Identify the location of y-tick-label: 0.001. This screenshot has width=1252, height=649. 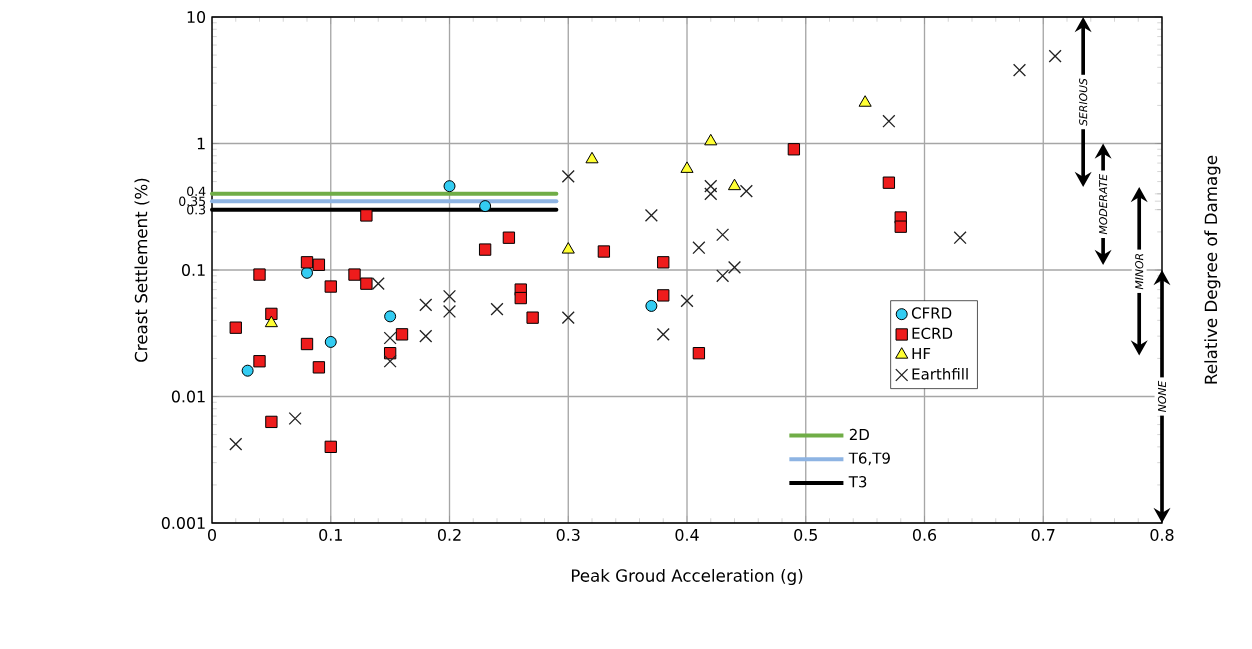
(183, 523).